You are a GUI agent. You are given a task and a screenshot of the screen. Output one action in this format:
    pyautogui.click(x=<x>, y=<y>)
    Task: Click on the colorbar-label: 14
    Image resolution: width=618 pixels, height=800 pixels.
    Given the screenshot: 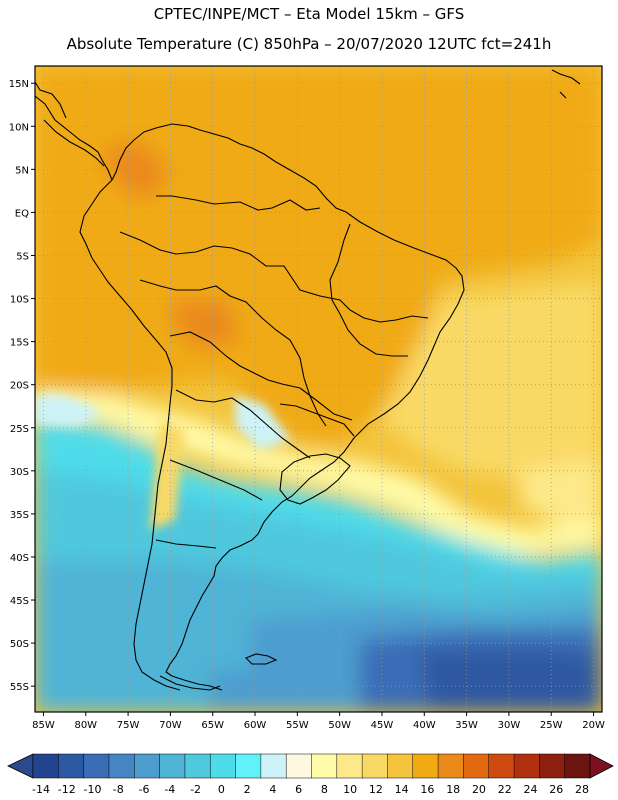 What is the action you would take?
    pyautogui.click(x=402, y=789)
    